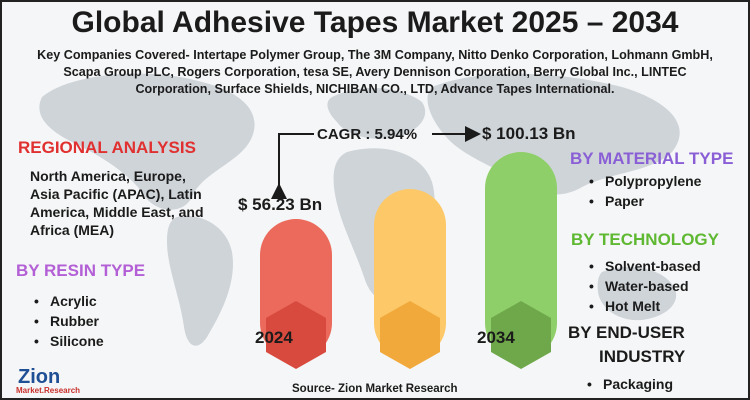 Image resolution: width=750 pixels, height=400 pixels. What do you see at coordinates (644, 201) in the screenshot?
I see `list-item: Paper` at bounding box center [644, 201].